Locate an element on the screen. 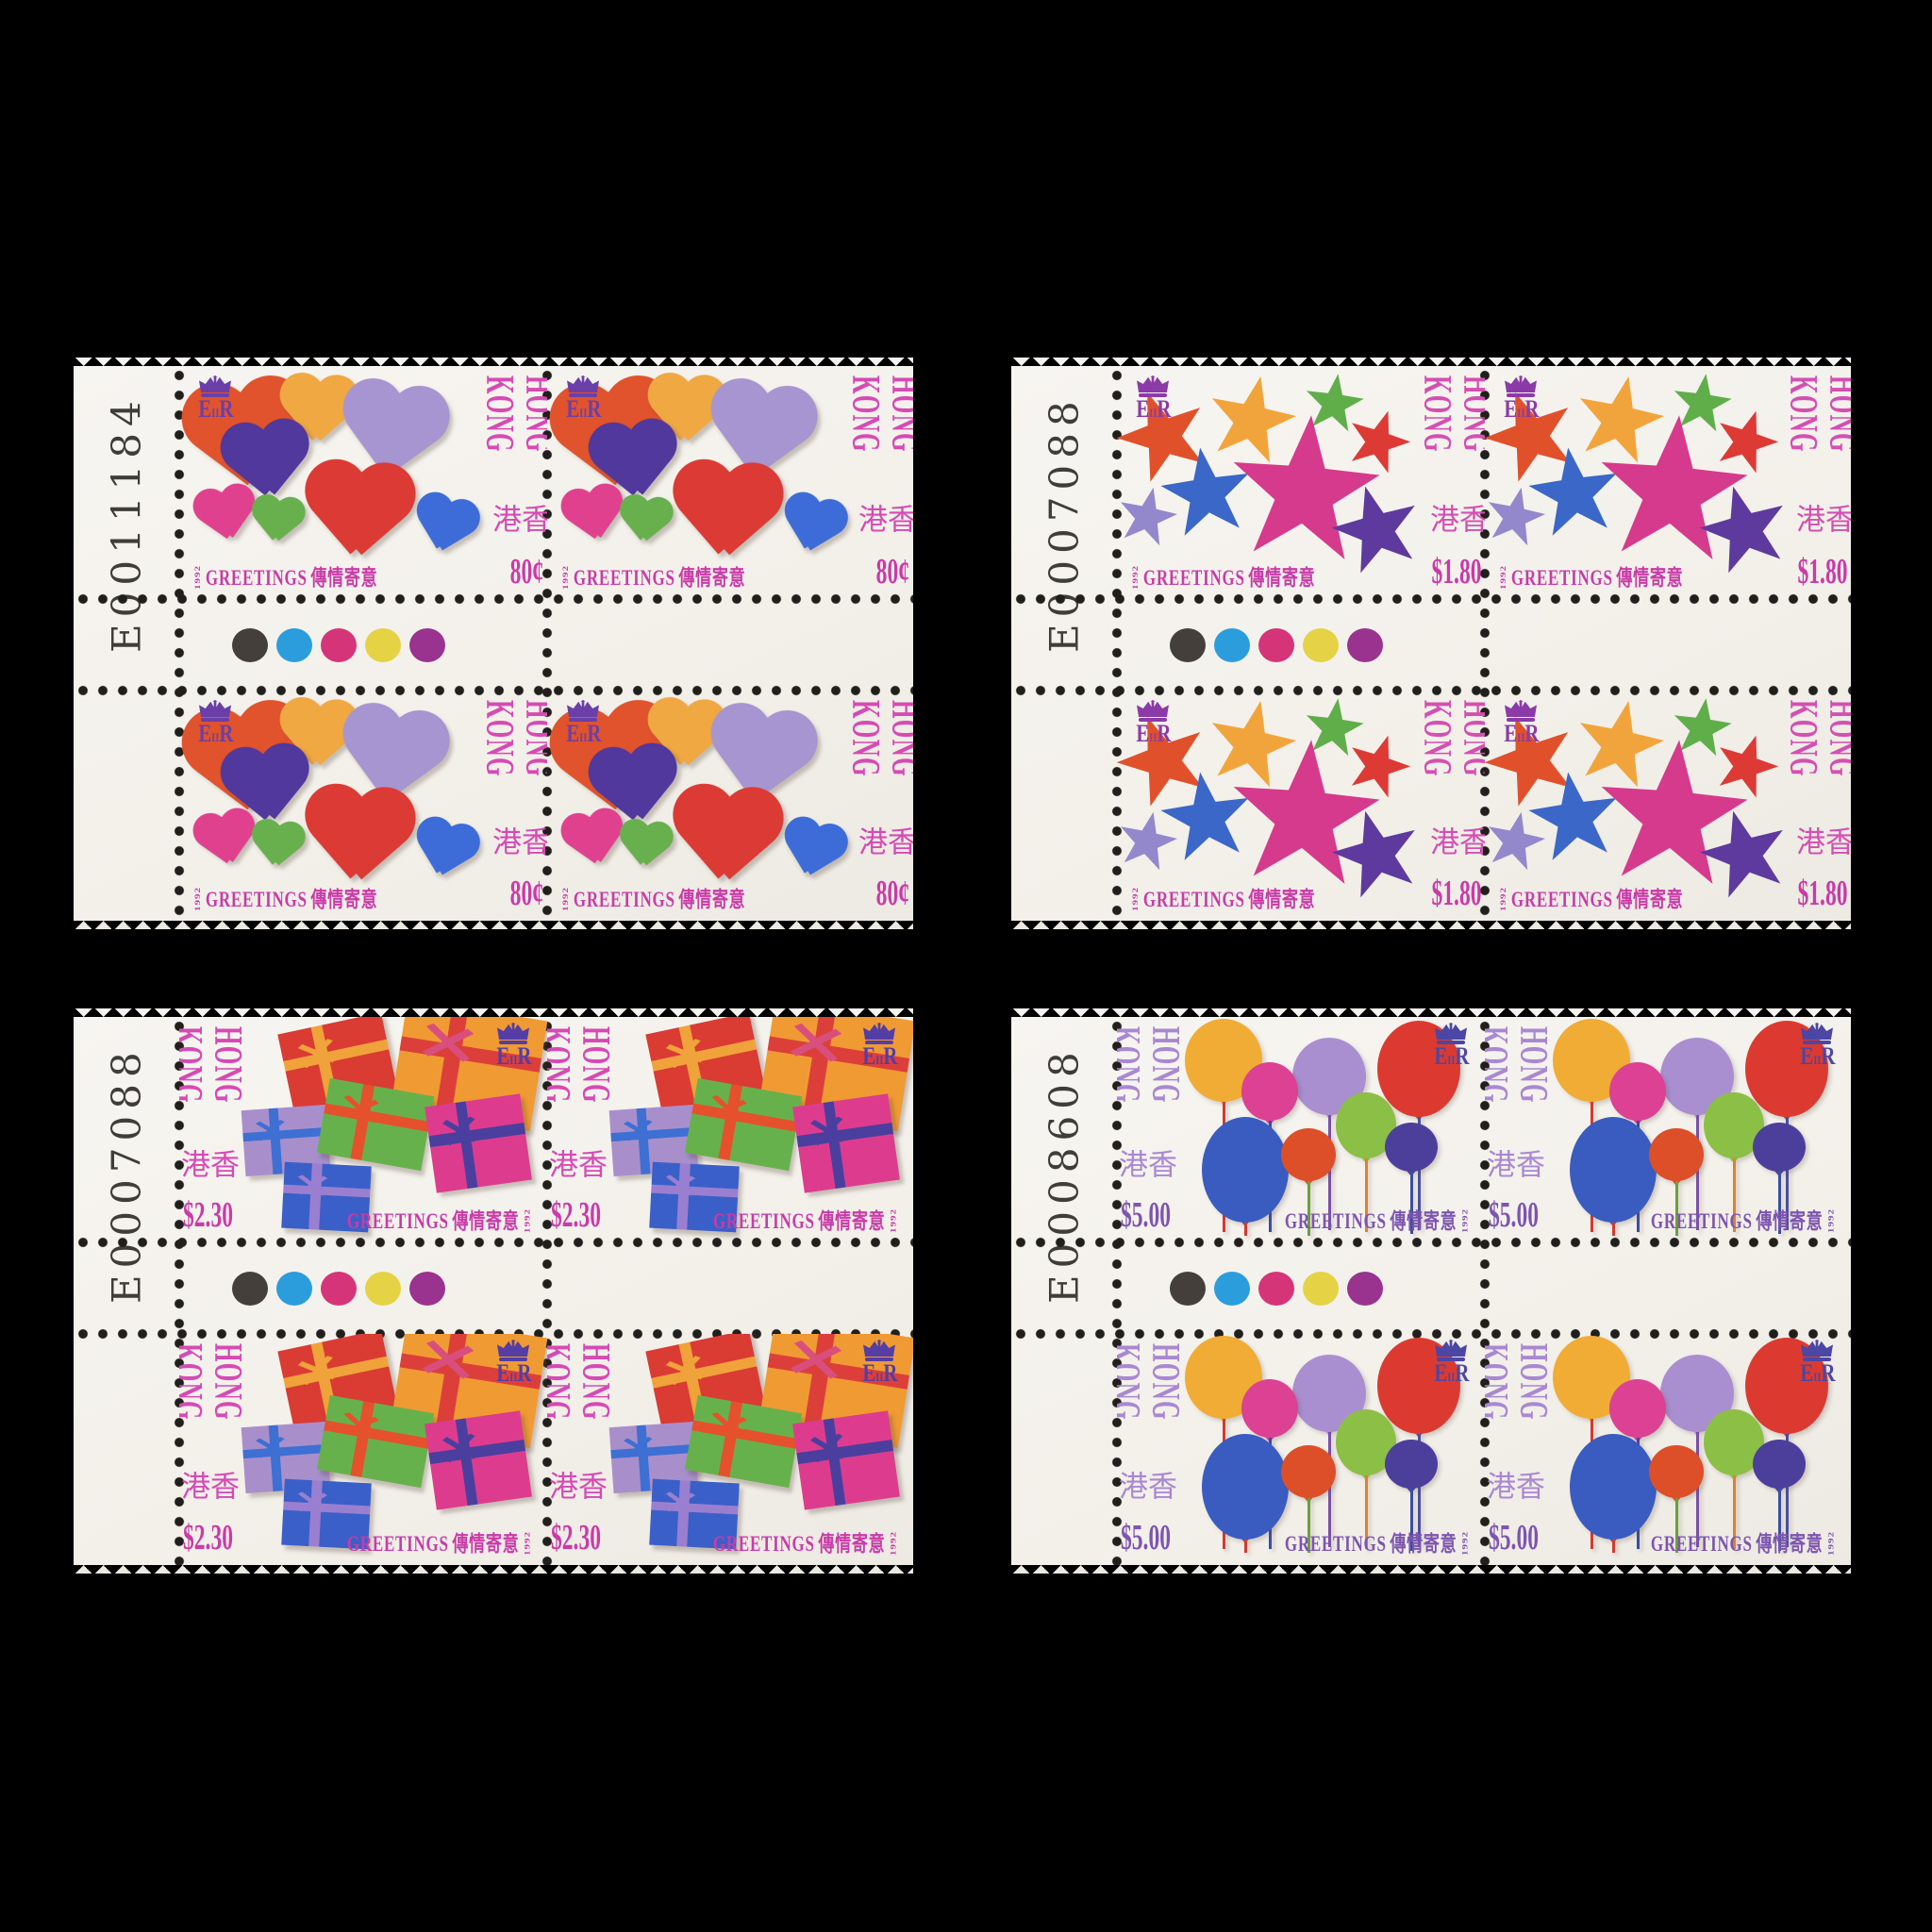 This screenshot has width=1932, height=1932. denomination: 80¢ is located at coordinates (892, 893).